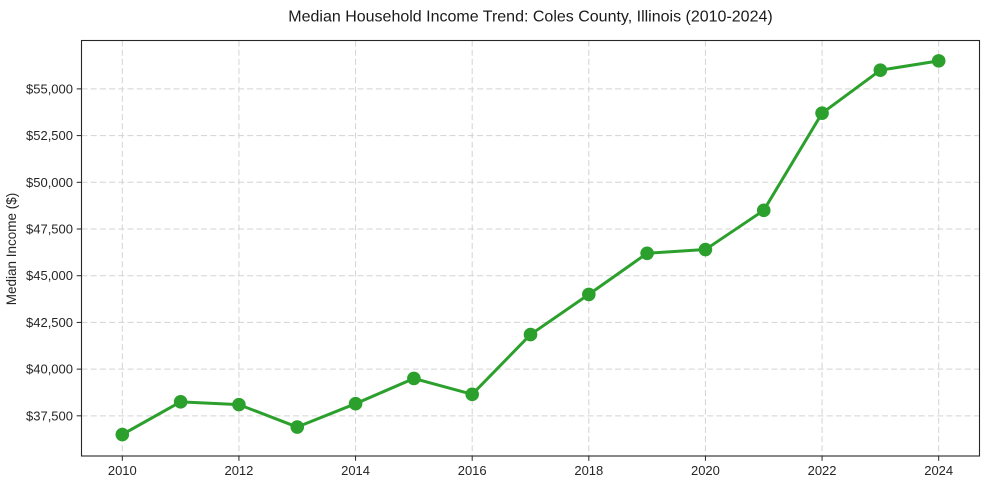  I want to click on x-tick-label: 2022, so click(822, 470).